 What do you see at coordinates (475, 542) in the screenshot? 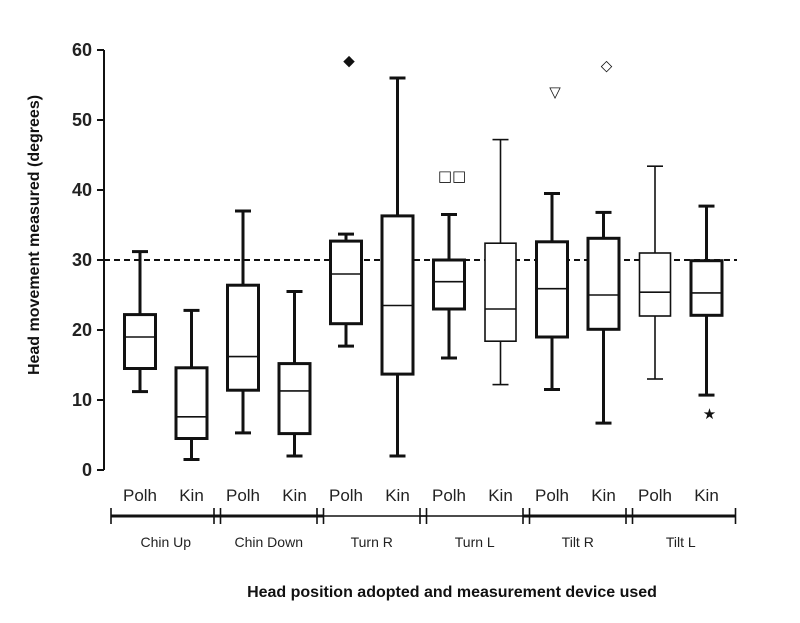
I see `group-label: Turn L` at bounding box center [475, 542].